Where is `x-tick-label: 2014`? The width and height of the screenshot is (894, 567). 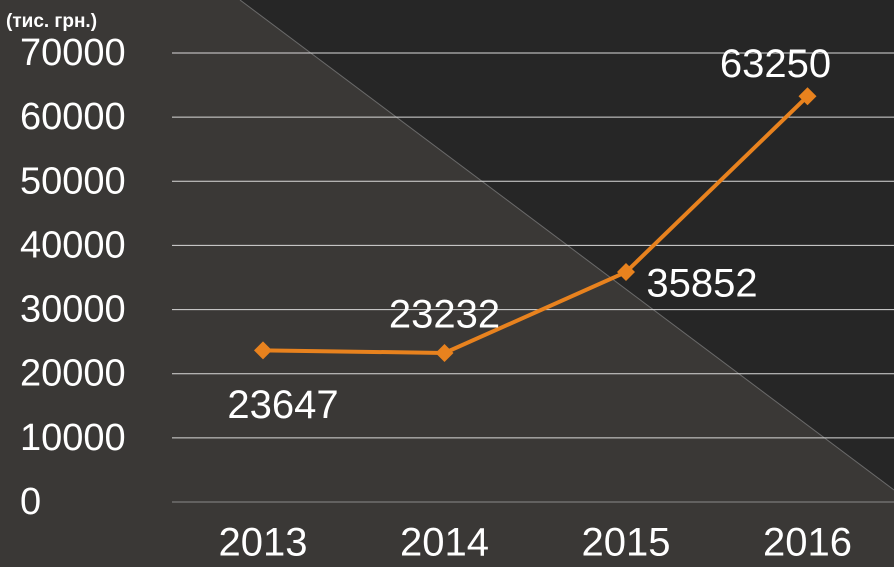
x-tick-label: 2014 is located at coordinates (444, 543).